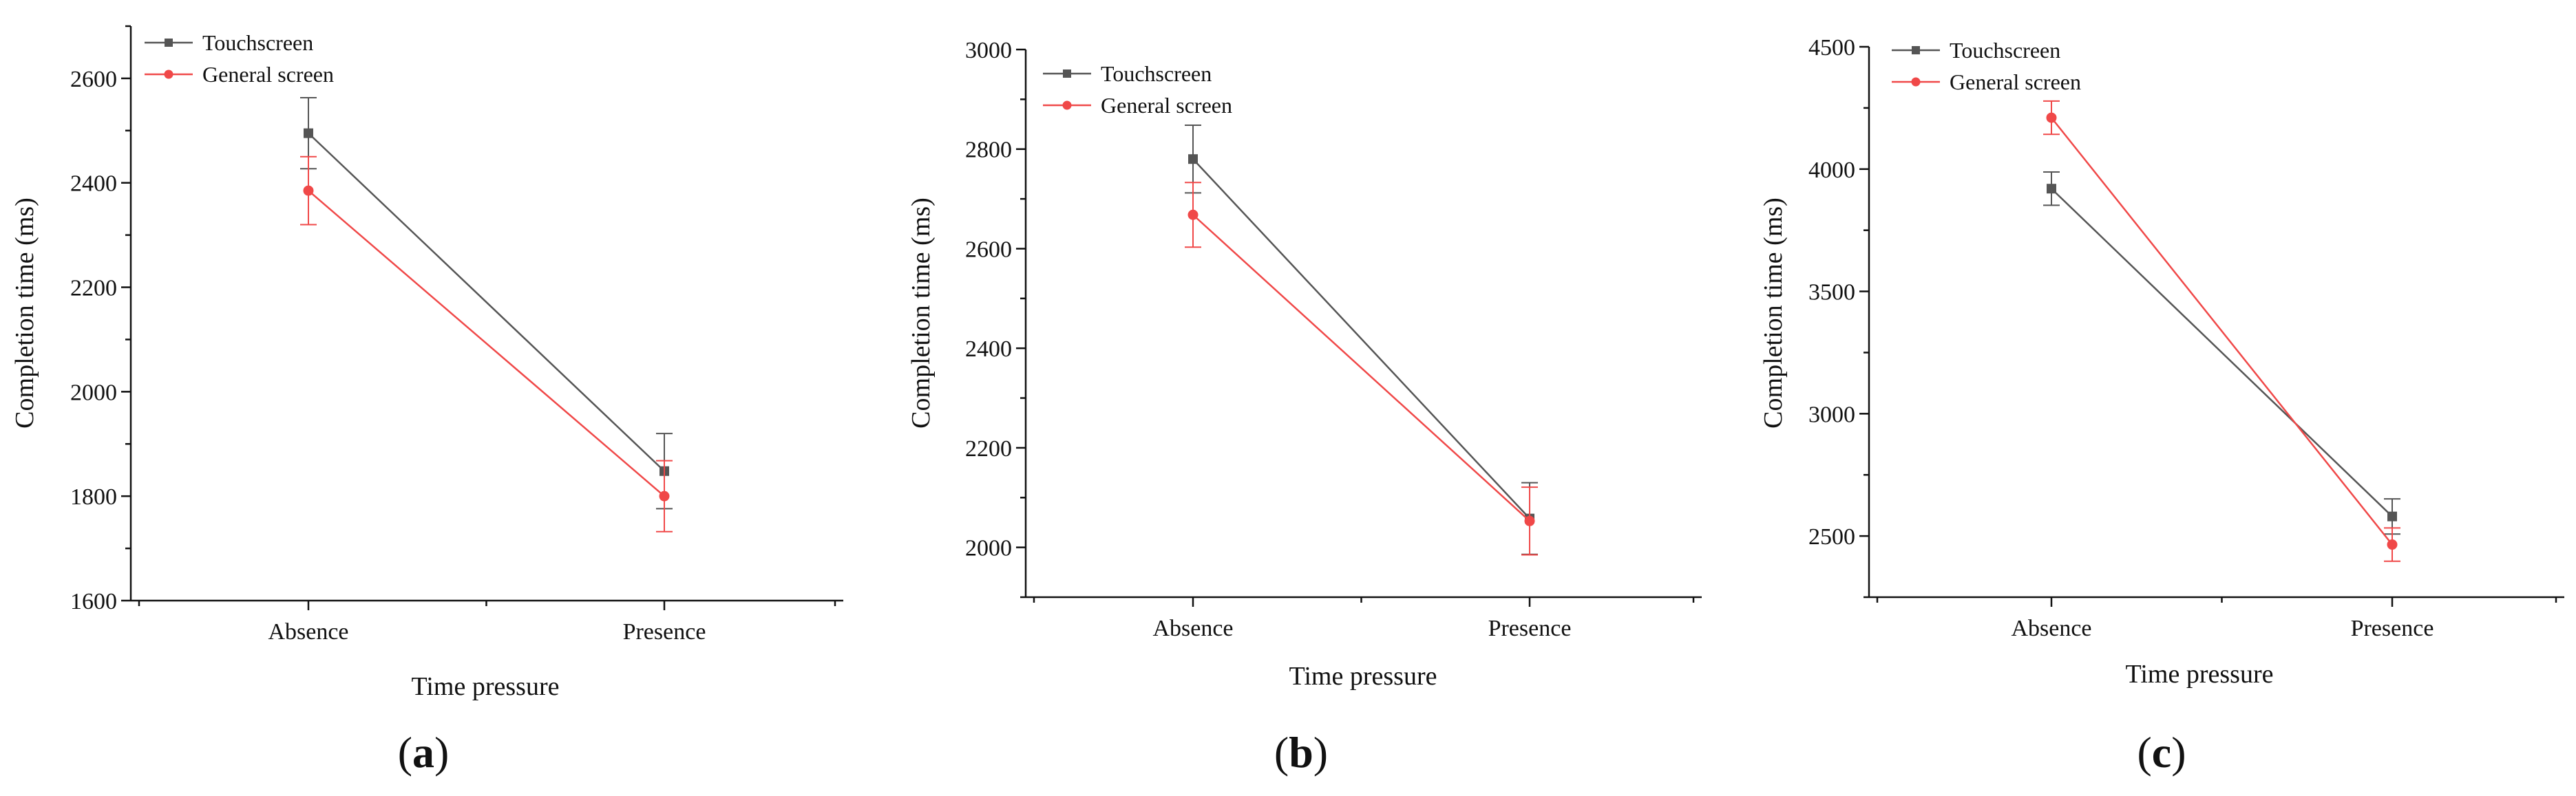 This screenshot has width=2576, height=796. Describe the element at coordinates (93, 497) in the screenshot. I see `y-tick-label: 1800` at that location.